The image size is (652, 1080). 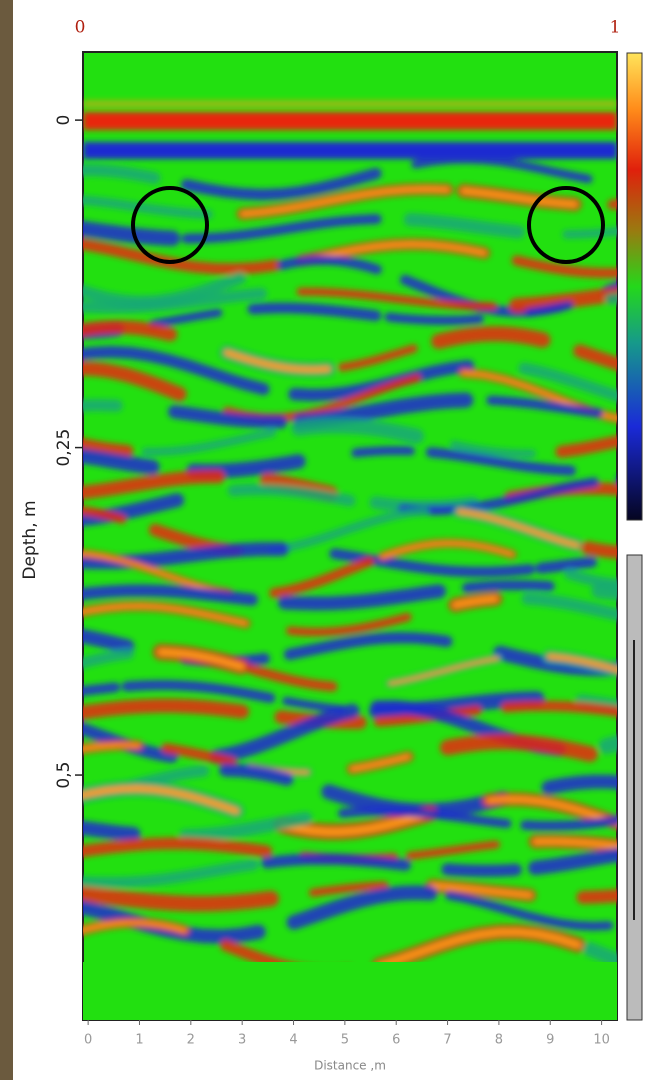 I want to click on x-tick-label: 4, so click(x=293, y=1040).